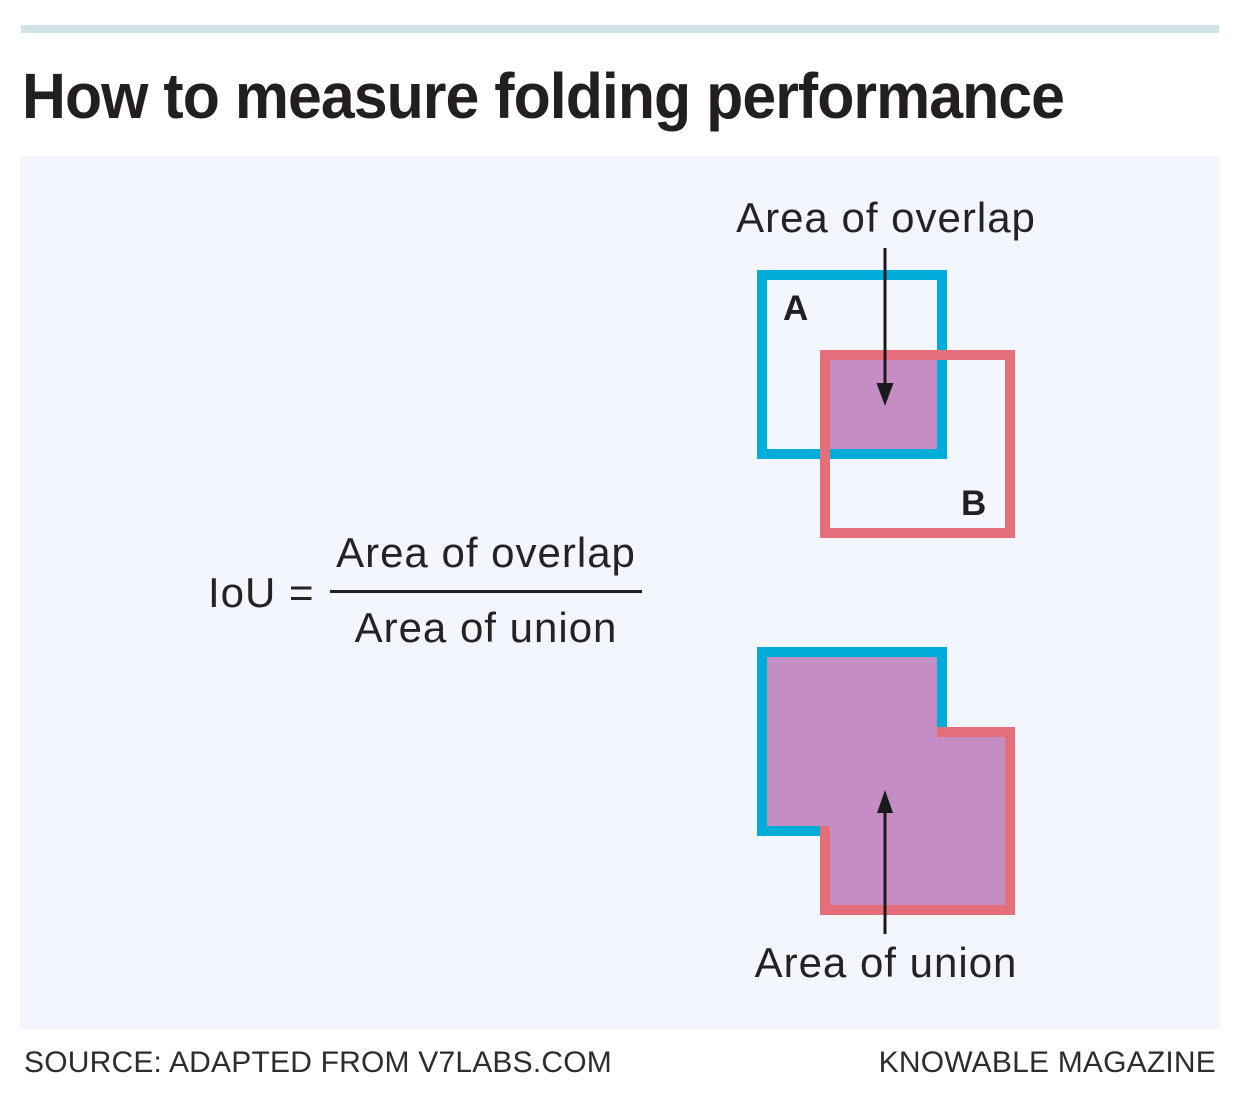 The width and height of the screenshot is (1240, 1098). Describe the element at coordinates (543, 96) in the screenshot. I see `page-title: How to measure folding performance` at that location.